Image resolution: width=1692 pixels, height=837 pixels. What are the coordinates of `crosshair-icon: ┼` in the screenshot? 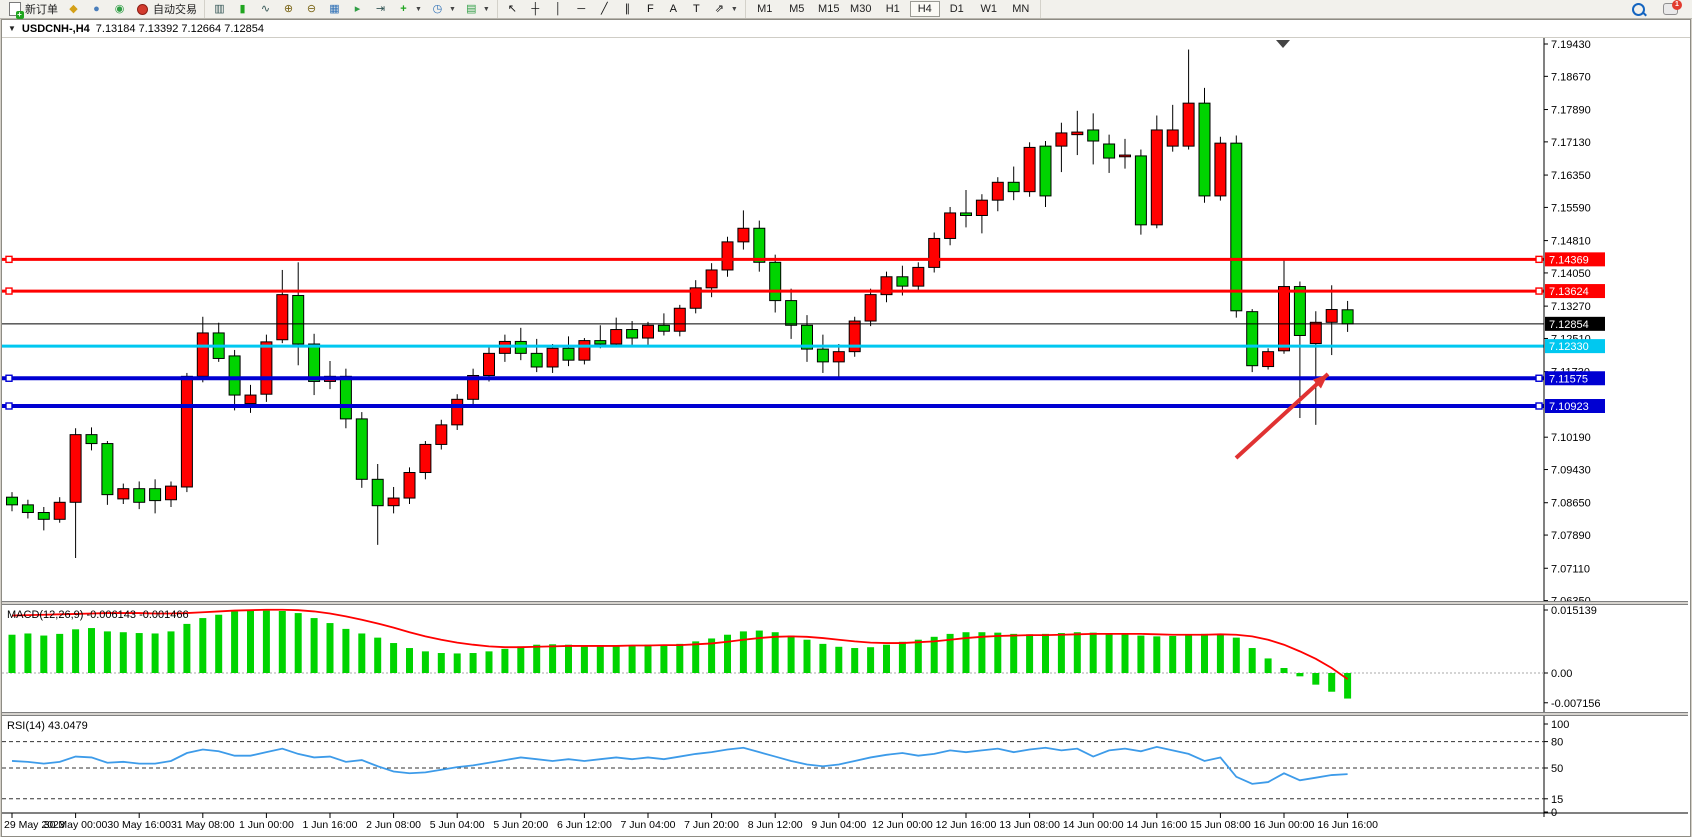 It's located at (535, 8).